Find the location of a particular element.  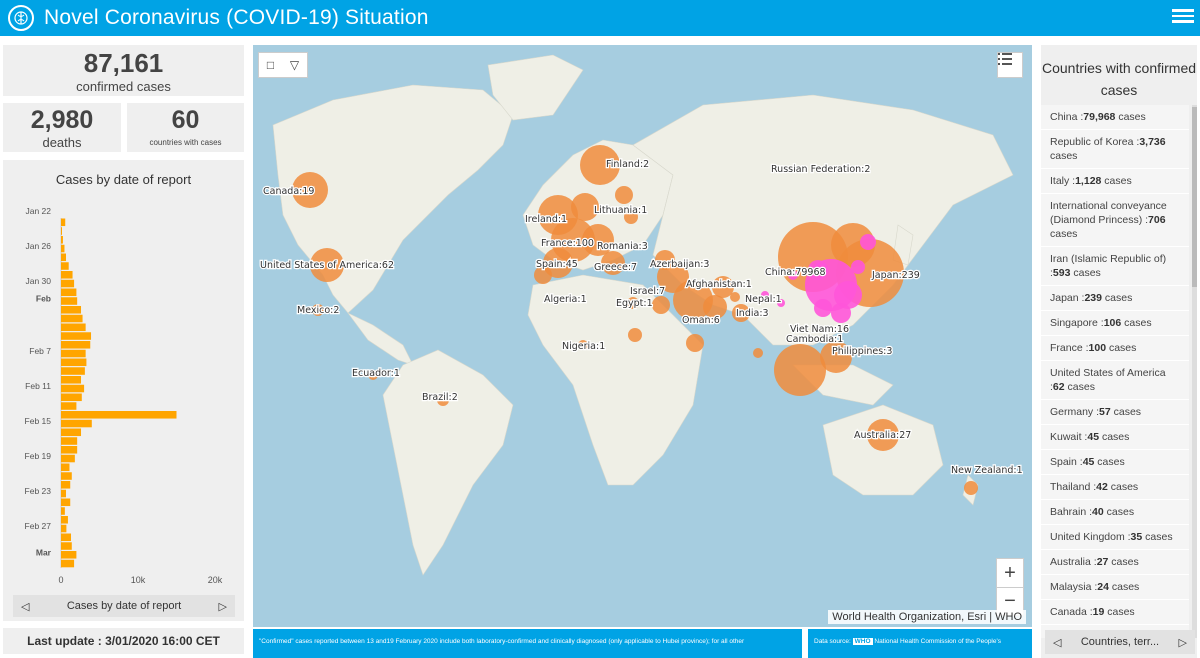

country-list-item: Australia :27 cases is located at coordinates (1115, 562).